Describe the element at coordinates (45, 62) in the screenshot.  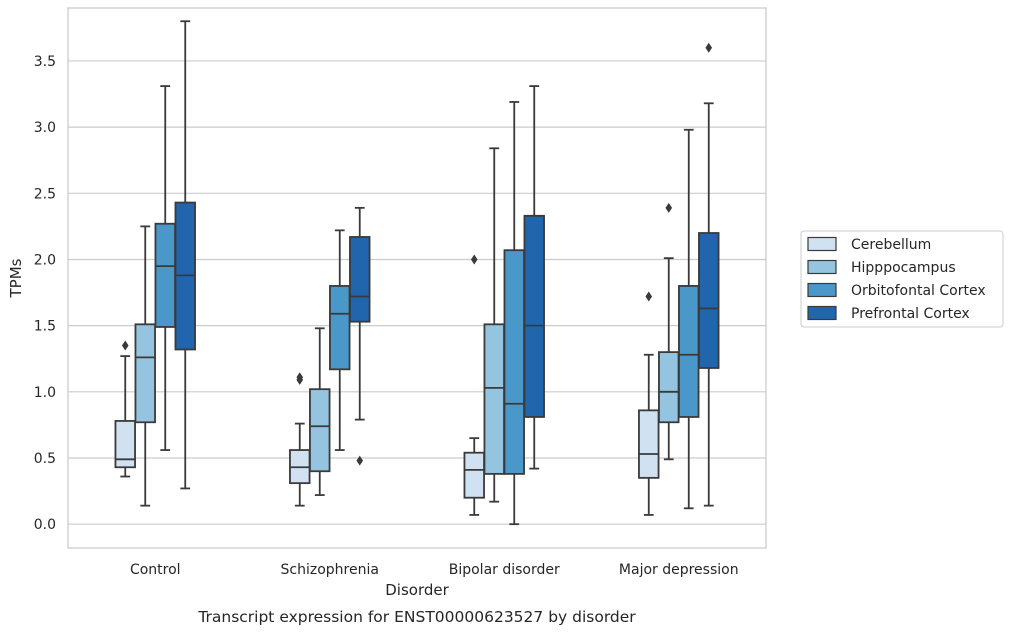
I see `y-tick-label: 3.5` at that location.